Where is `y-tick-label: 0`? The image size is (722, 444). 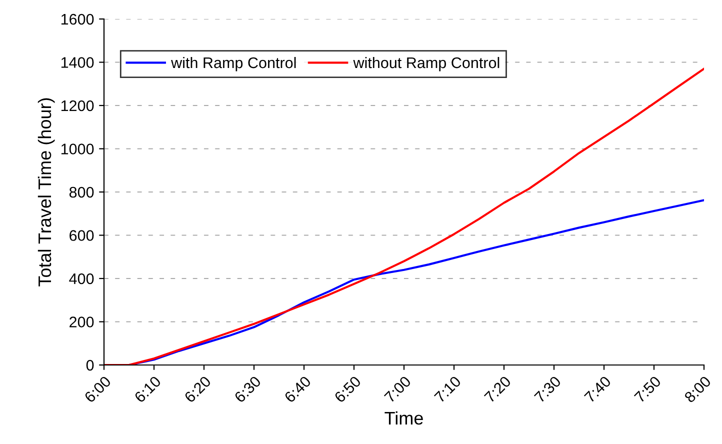
y-tick-label: 0 is located at coordinates (90, 365).